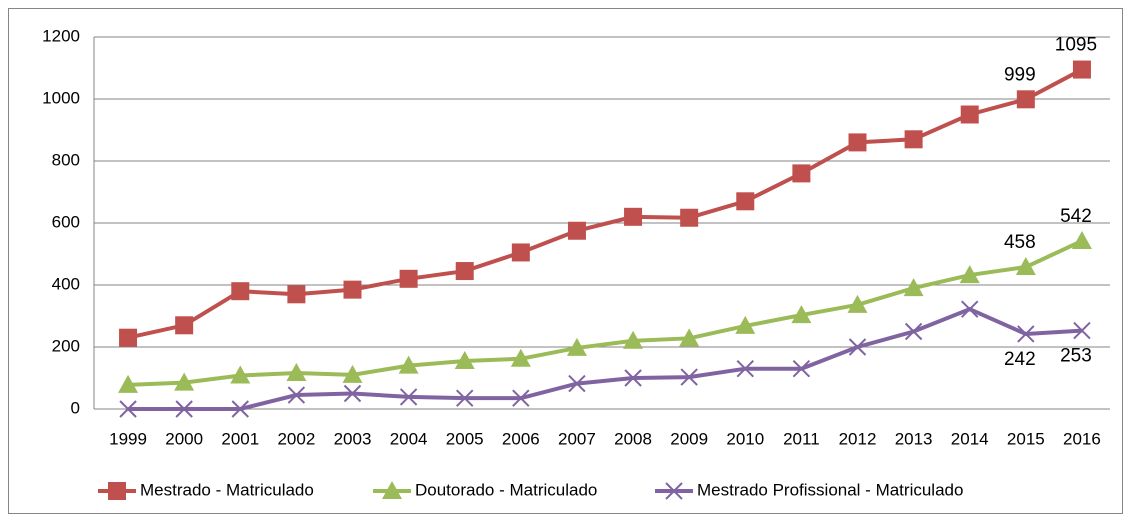 This screenshot has height=522, width=1133. I want to click on x-tick-label: 2009, so click(689, 438).